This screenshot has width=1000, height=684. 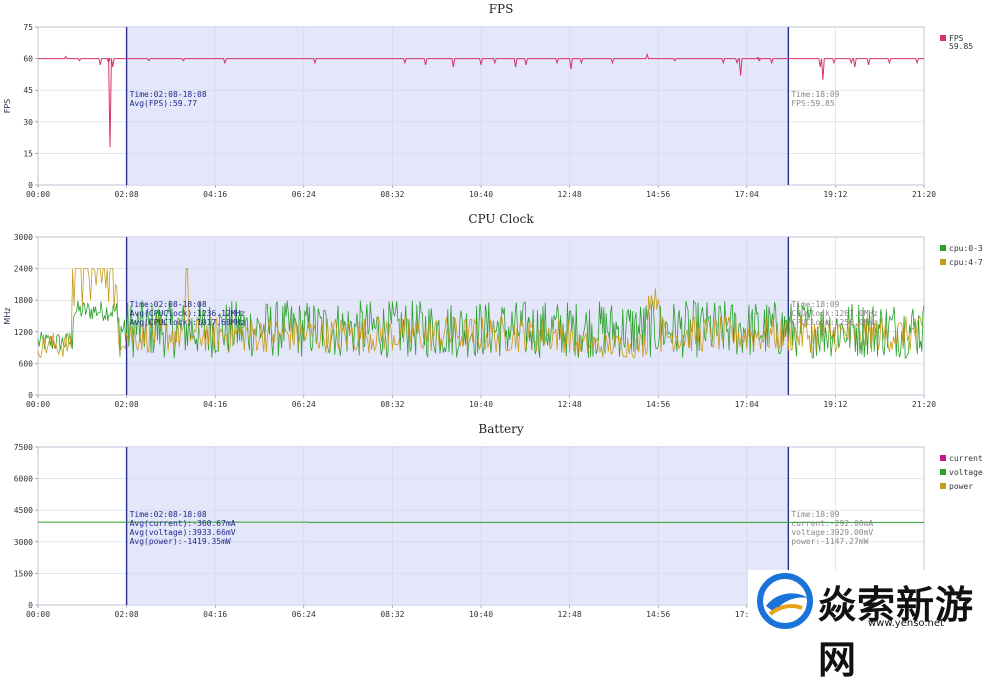 I want to click on annotation-left-line: Avg(FPS):59.77, so click(x=164, y=103).